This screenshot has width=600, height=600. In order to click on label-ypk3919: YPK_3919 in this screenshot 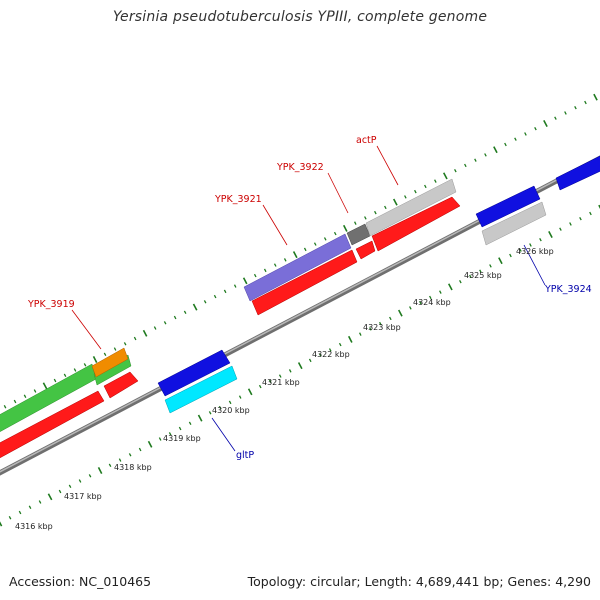, I will do `click(51, 304)`.